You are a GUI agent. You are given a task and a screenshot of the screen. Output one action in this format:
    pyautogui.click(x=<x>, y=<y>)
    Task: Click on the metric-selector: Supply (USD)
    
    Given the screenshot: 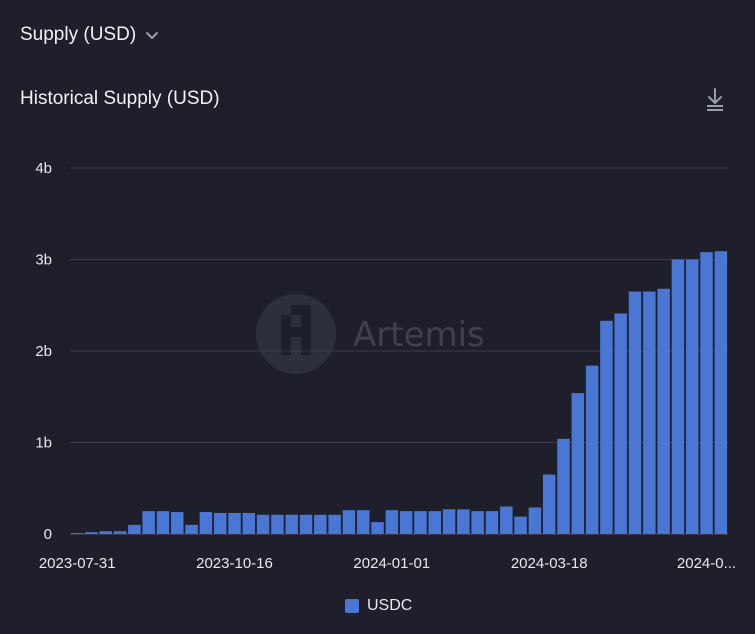 What is the action you would take?
    pyautogui.click(x=90, y=35)
    